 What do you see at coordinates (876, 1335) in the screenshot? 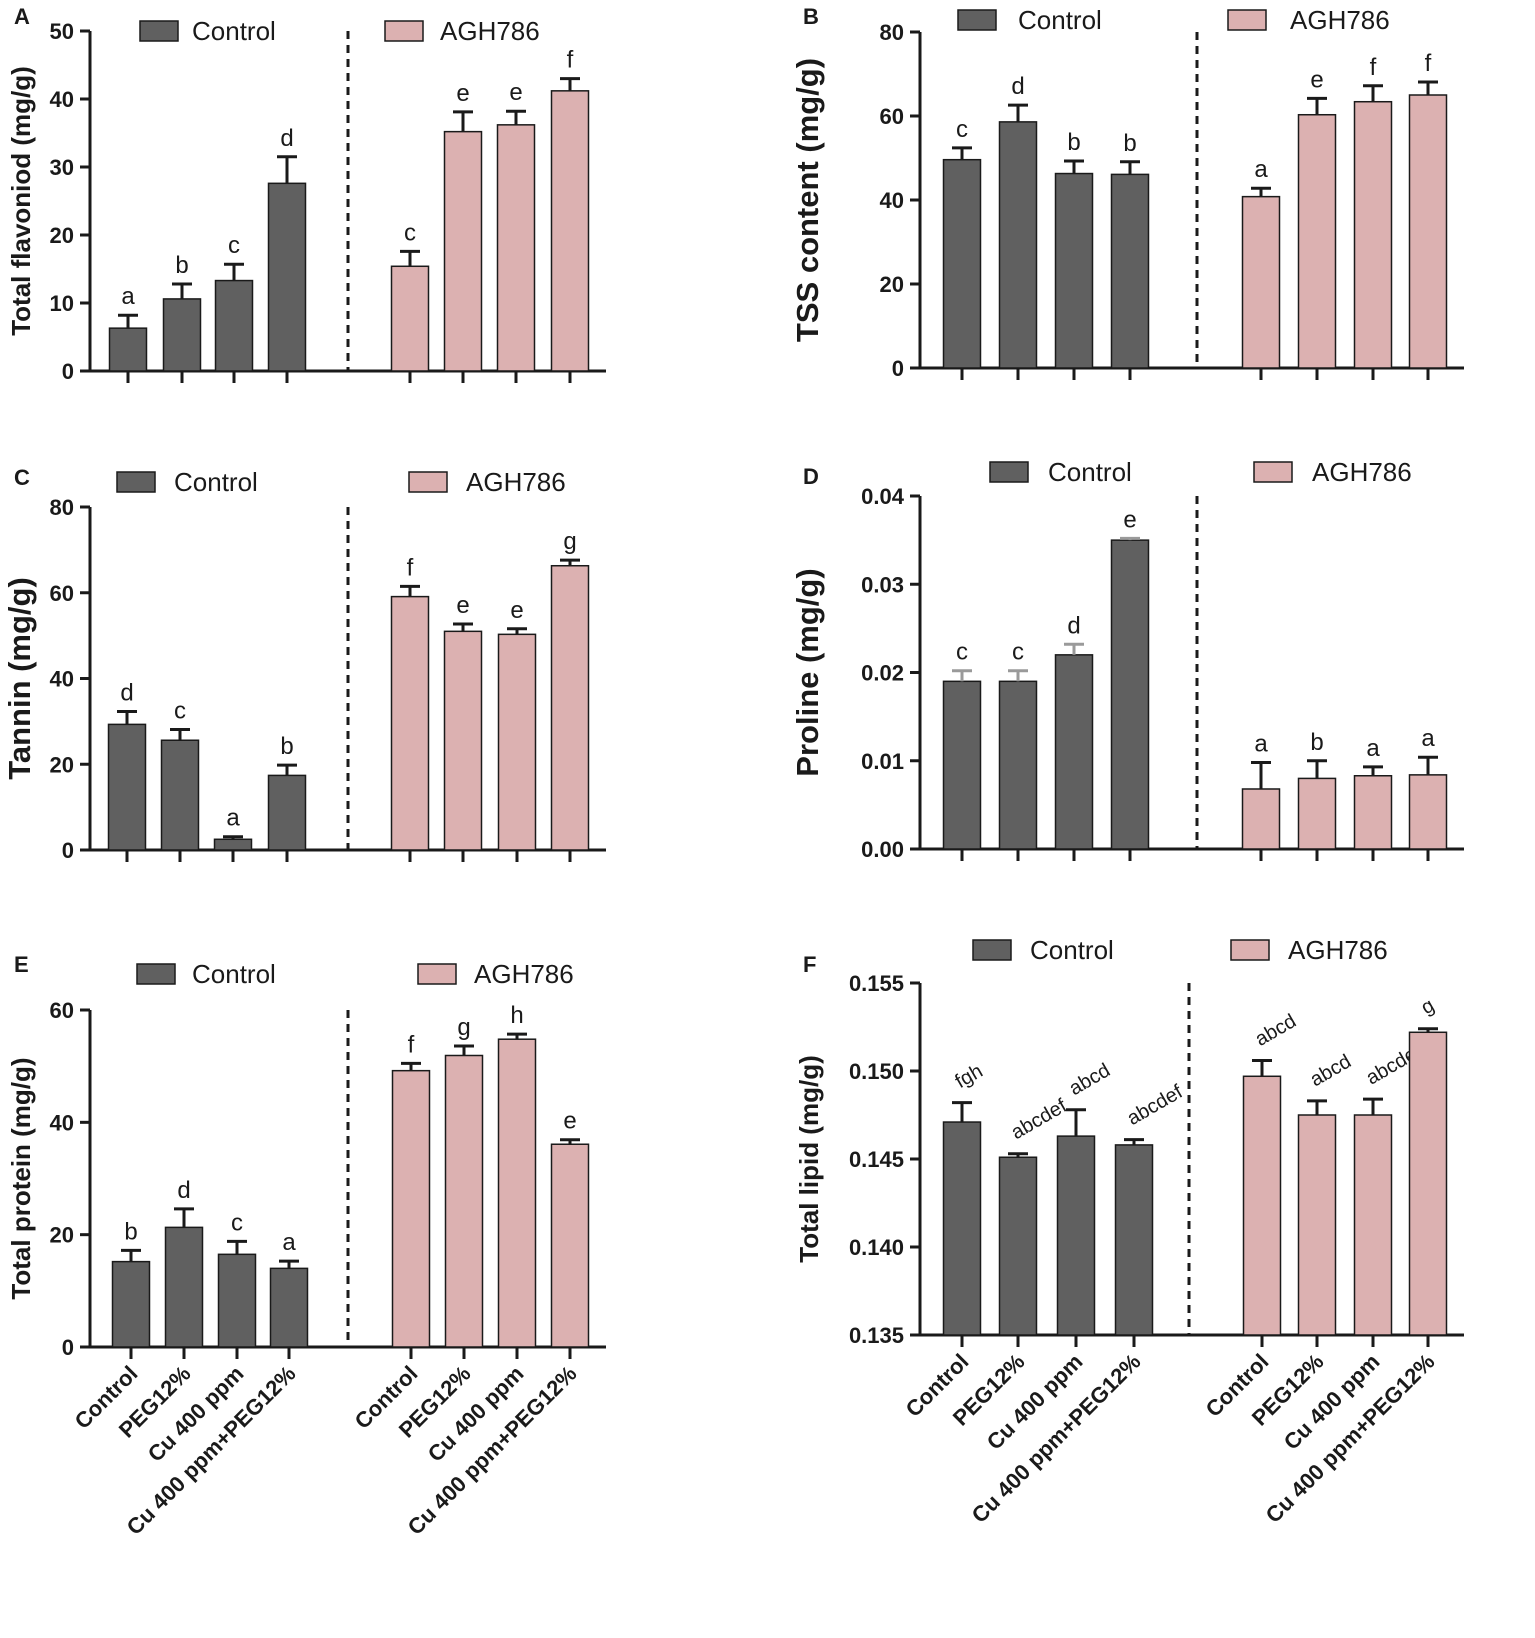
I see `y-tick-label: 0.135` at bounding box center [876, 1335].